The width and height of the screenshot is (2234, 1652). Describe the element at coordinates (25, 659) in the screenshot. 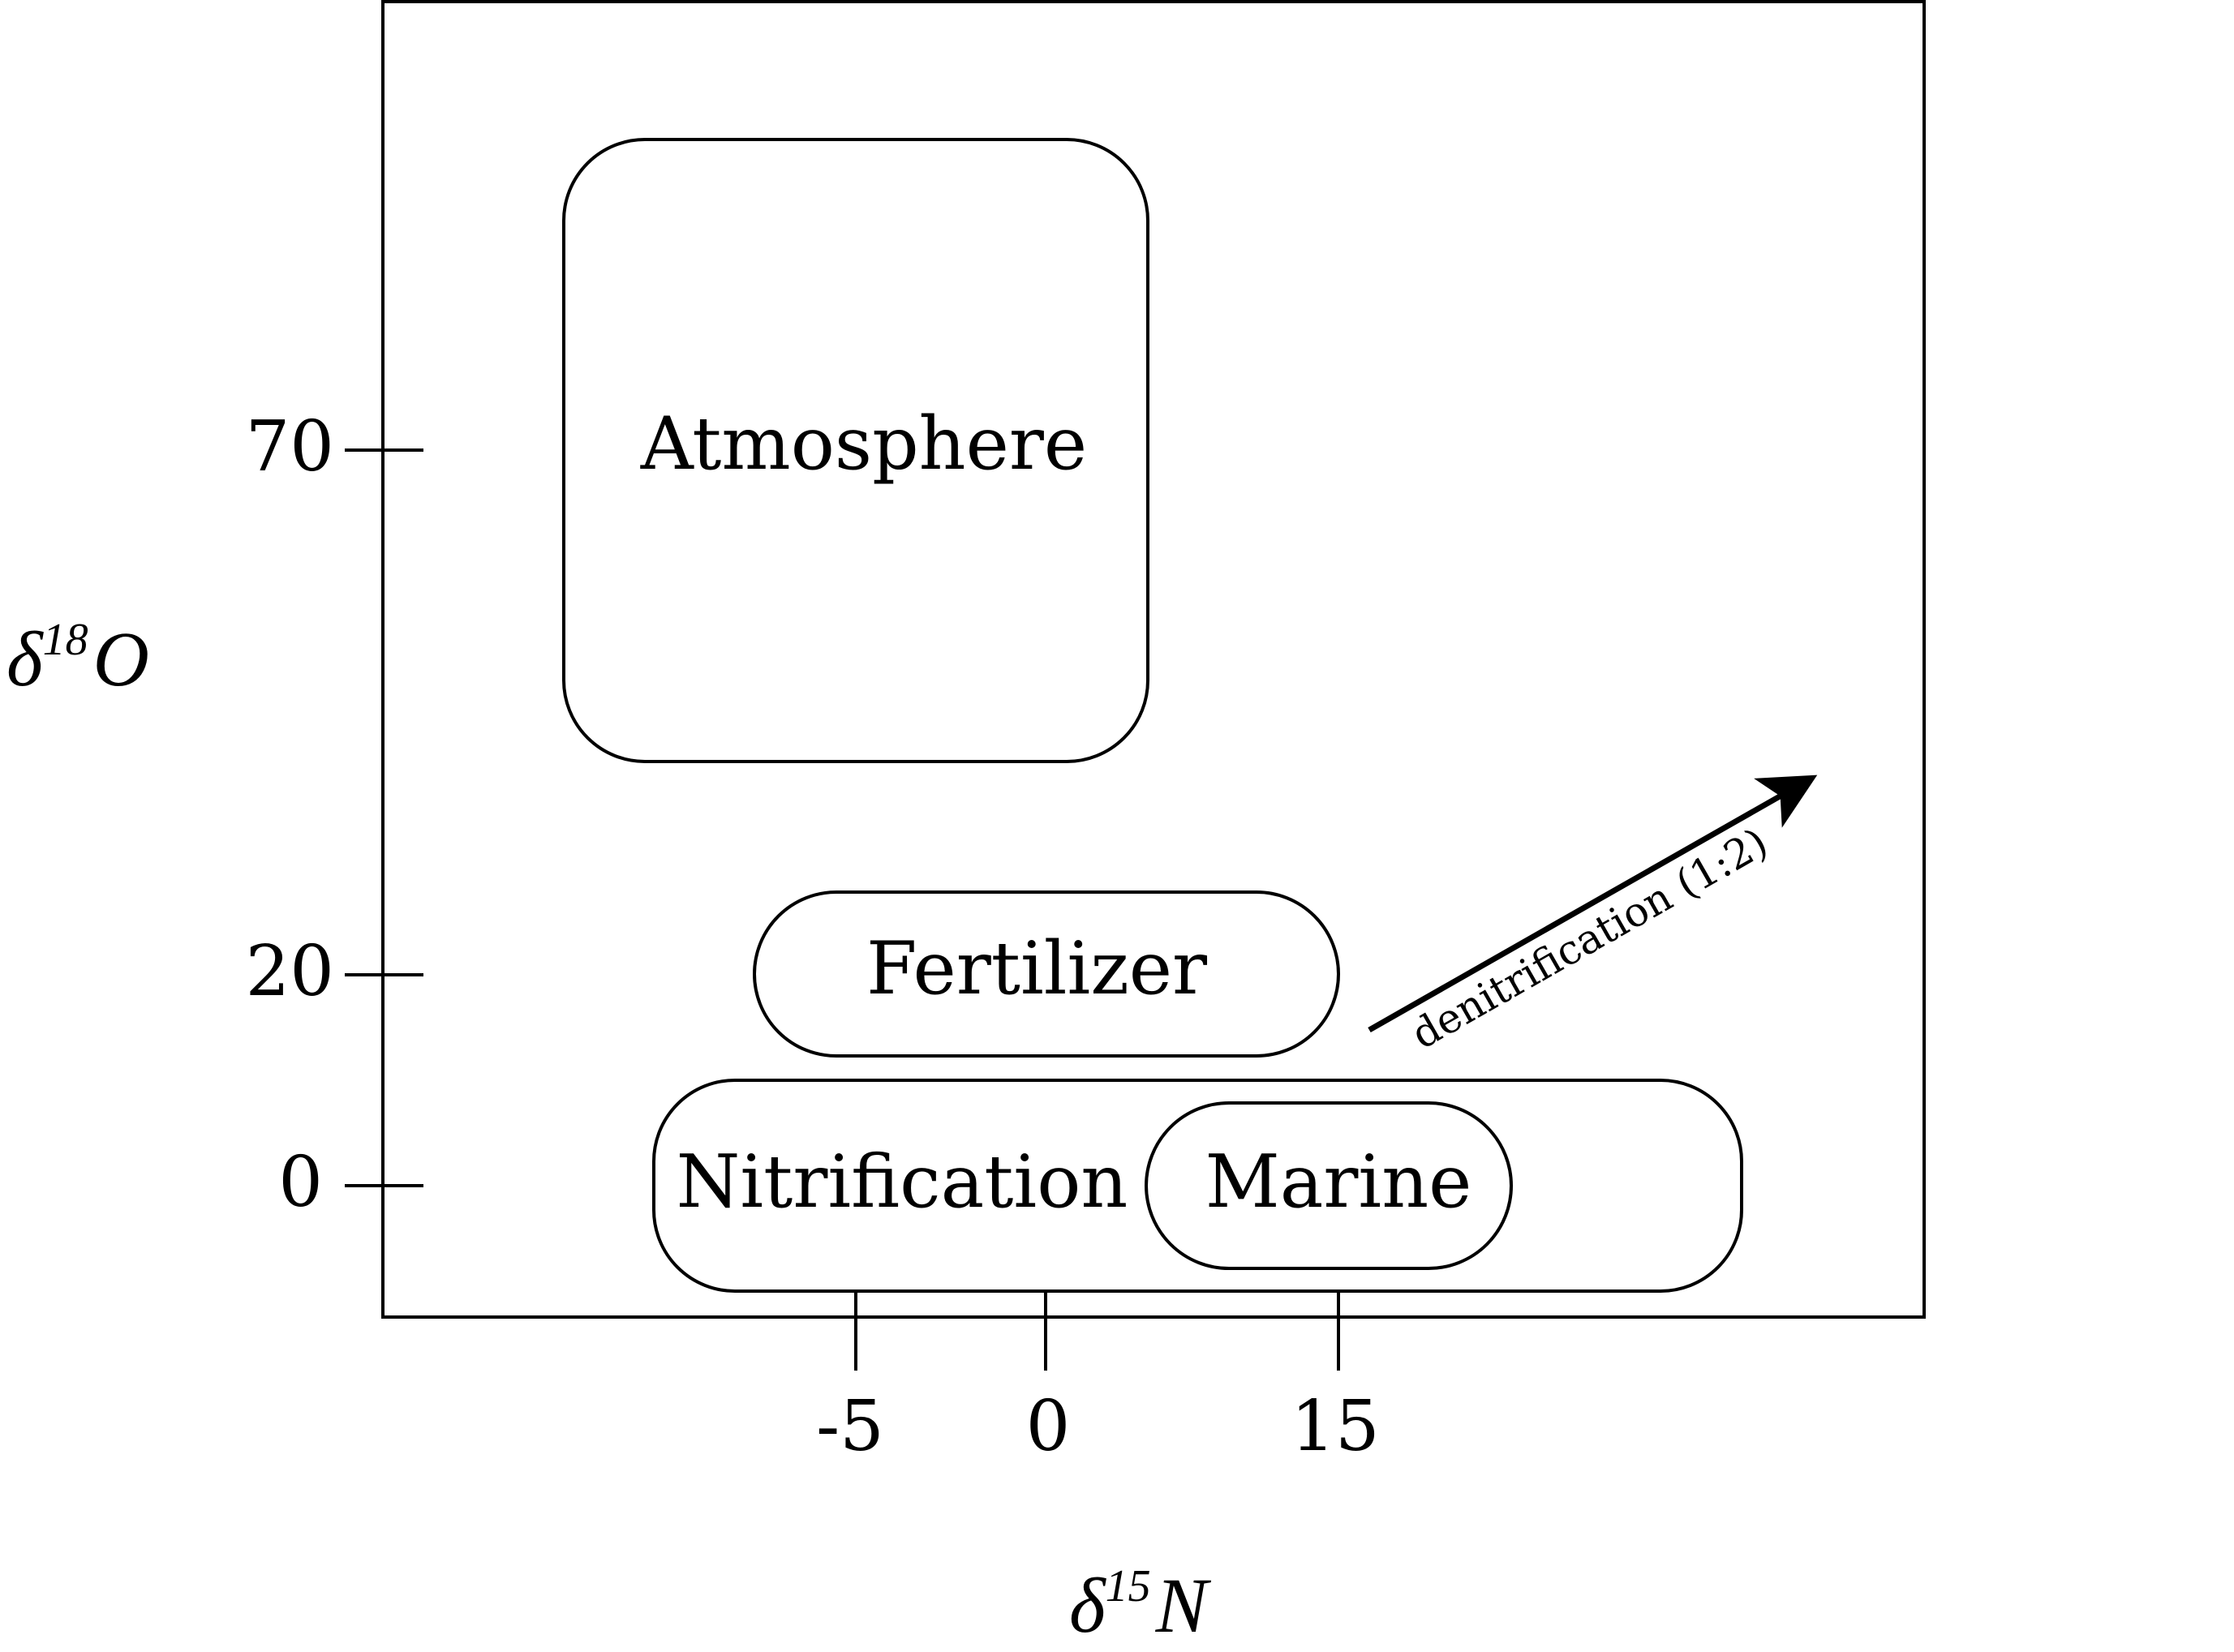

I see `y-axis-label-symbol: δ` at that location.